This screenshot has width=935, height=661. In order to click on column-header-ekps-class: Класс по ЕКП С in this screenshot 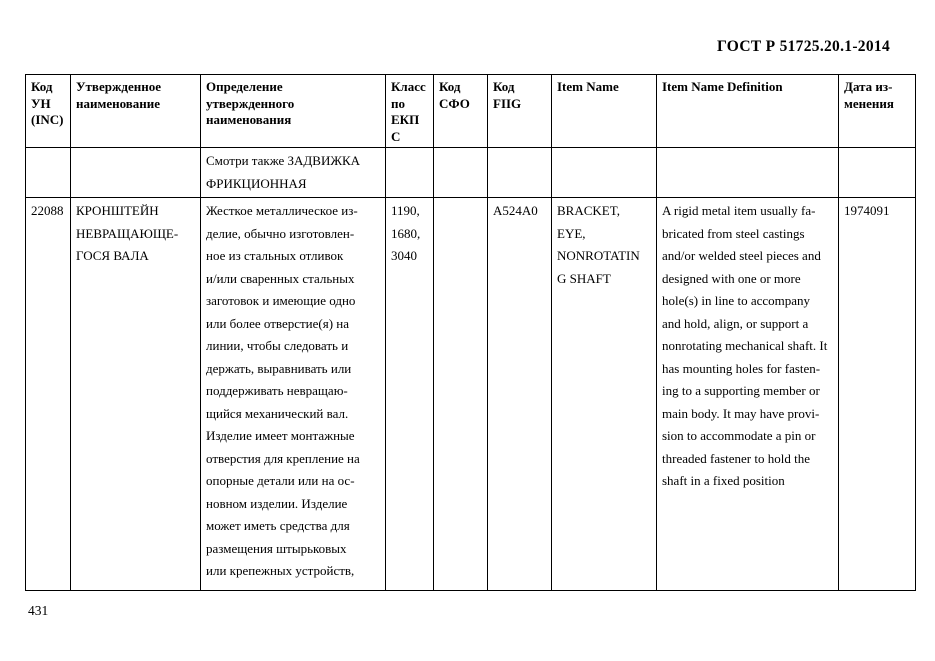, I will do `click(409, 111)`.